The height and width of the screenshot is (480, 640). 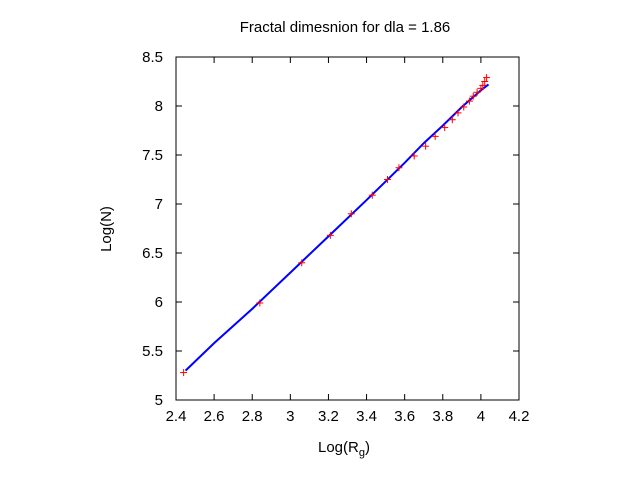 I want to click on x-tick-label: 4.2, so click(x=519, y=416).